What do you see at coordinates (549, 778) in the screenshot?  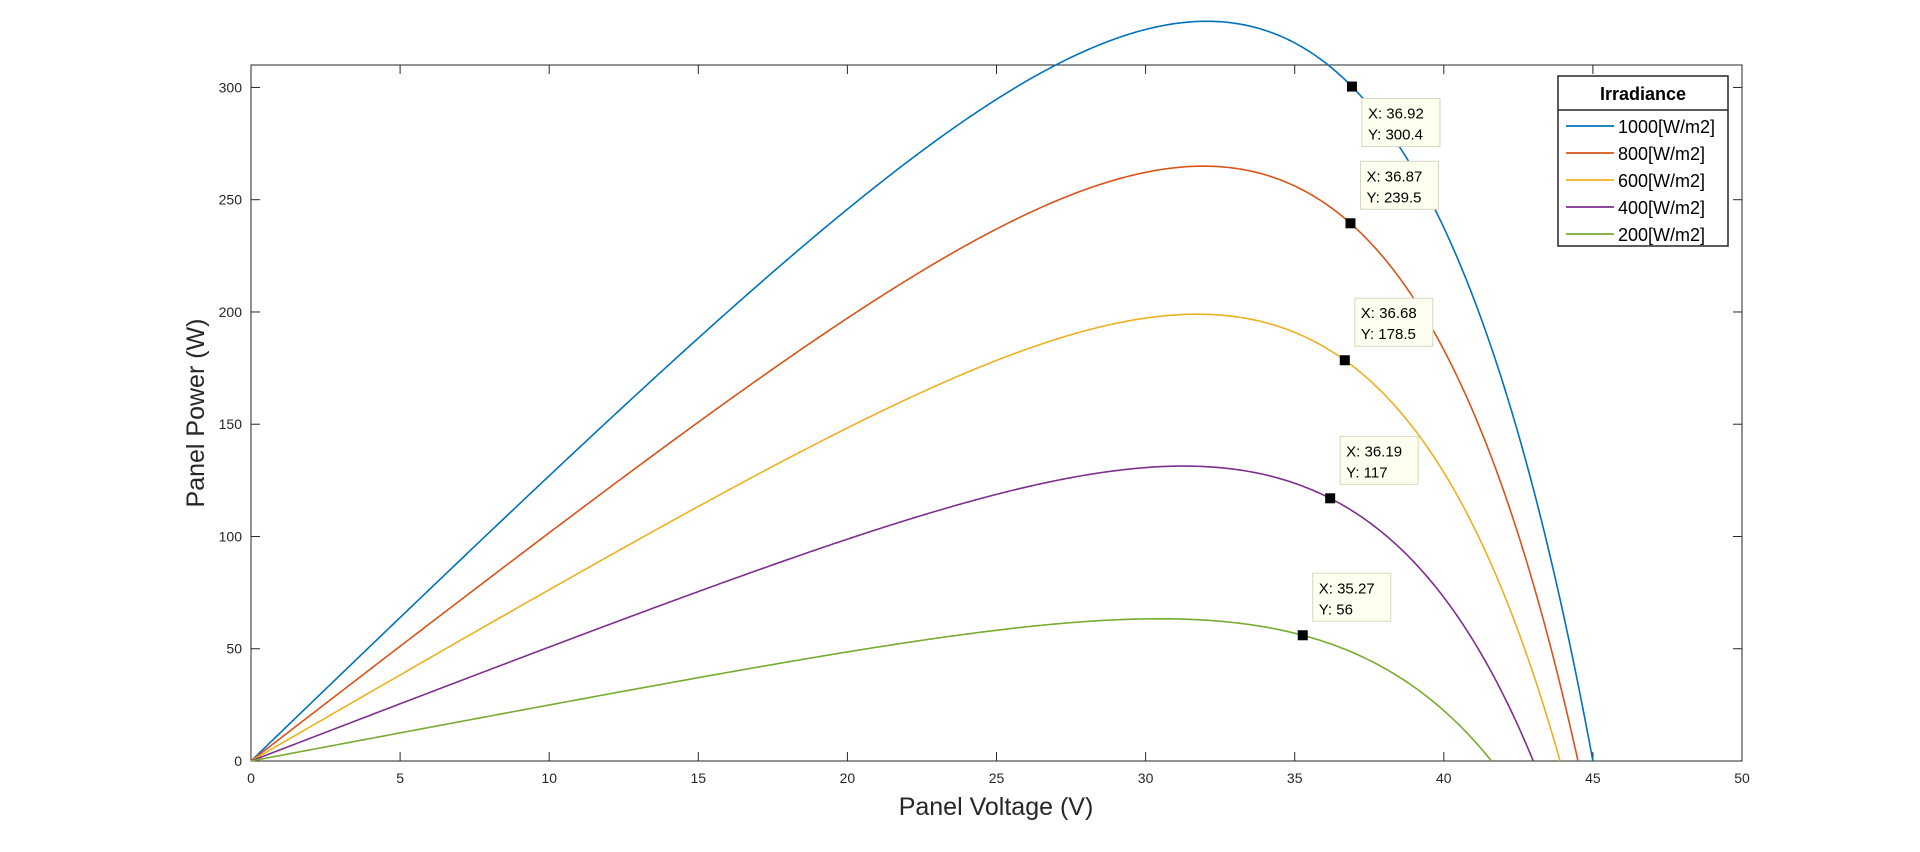 I see `x-tick-label: 10` at bounding box center [549, 778].